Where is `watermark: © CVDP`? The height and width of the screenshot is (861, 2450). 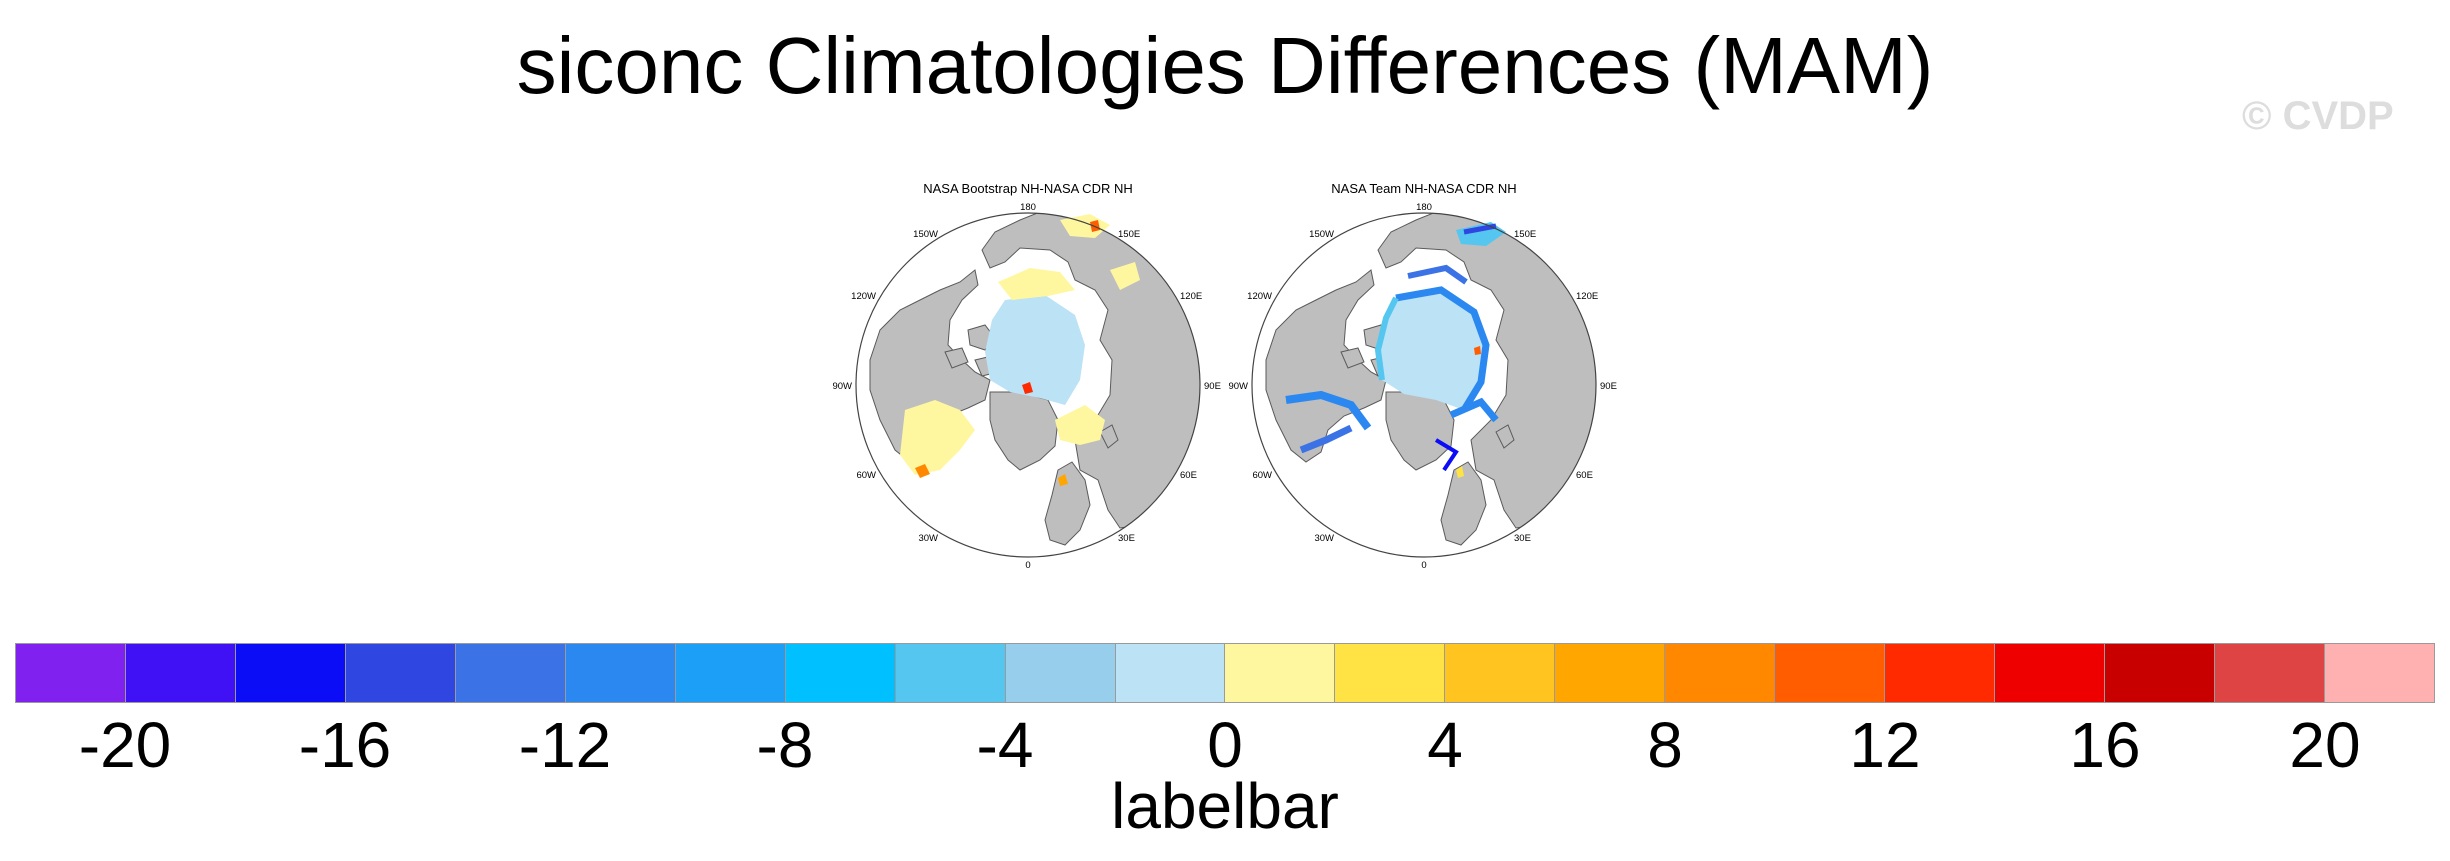 watermark: © CVDP is located at coordinates (2318, 116).